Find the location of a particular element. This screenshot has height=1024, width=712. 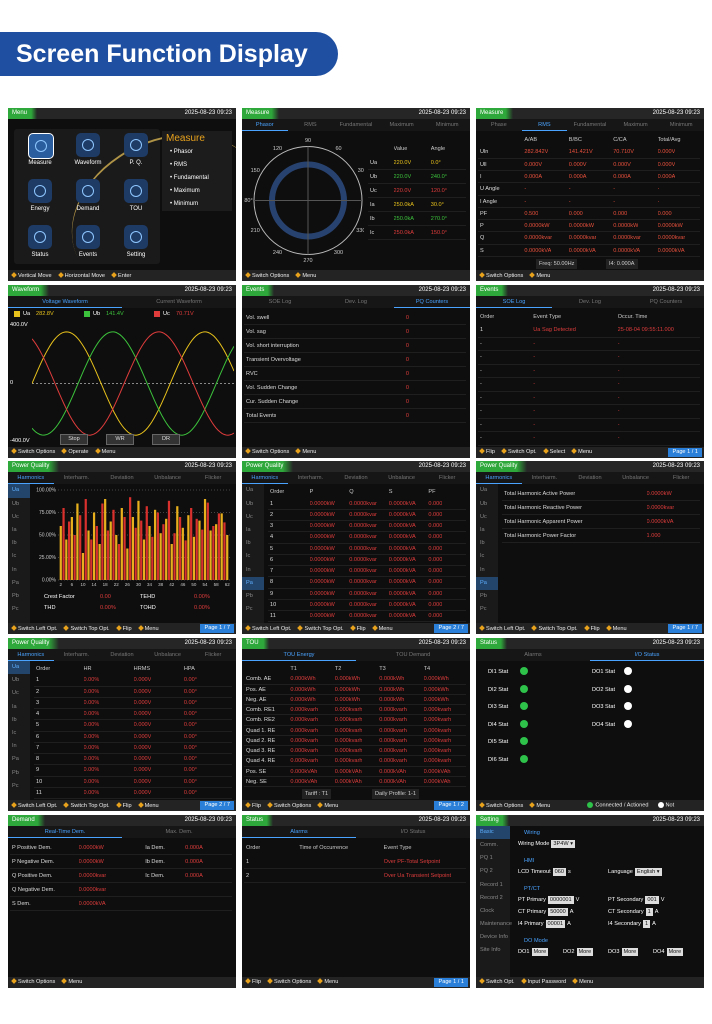

page-indicator: Page 2 / 7 is located at coordinates (217, 806).